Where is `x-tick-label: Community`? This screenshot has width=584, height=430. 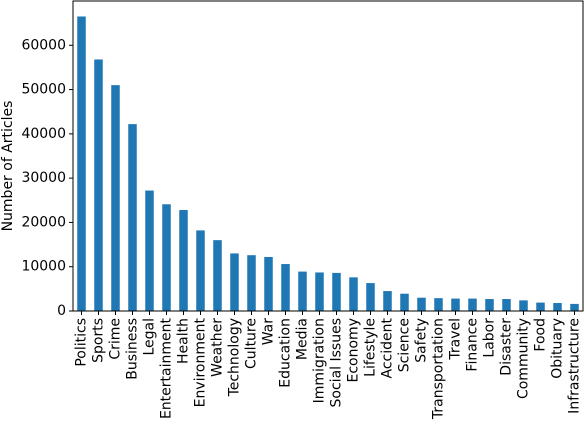
x-tick-label: Community is located at coordinates (524, 358).